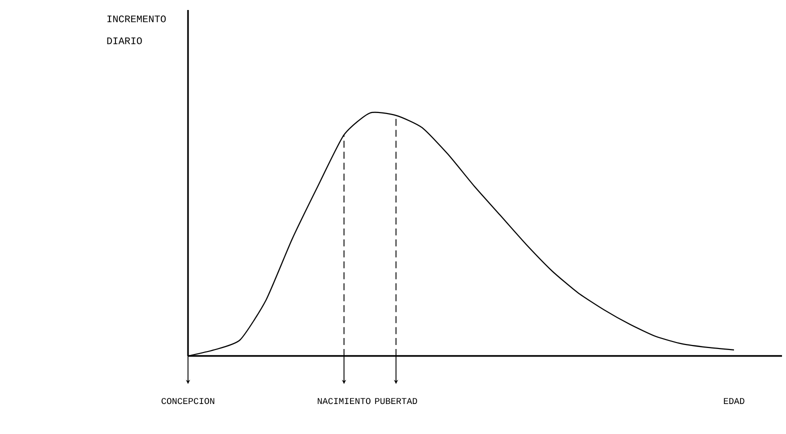 The image size is (786, 434). Describe the element at coordinates (396, 401) in the screenshot. I see `x-tick-label: PUBERTAD` at that location.